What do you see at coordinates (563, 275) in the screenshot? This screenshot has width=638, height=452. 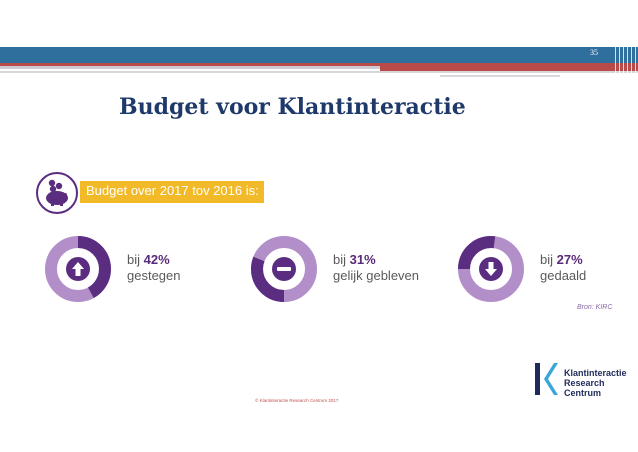 I see `stat-label: gedaald` at bounding box center [563, 275].